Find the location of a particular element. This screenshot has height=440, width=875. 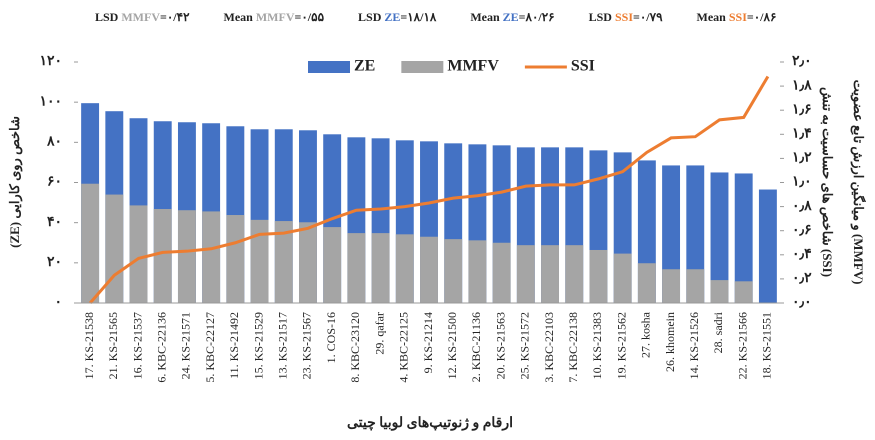

y-tick-label: ۴۰ is located at coordinates (54, 222).